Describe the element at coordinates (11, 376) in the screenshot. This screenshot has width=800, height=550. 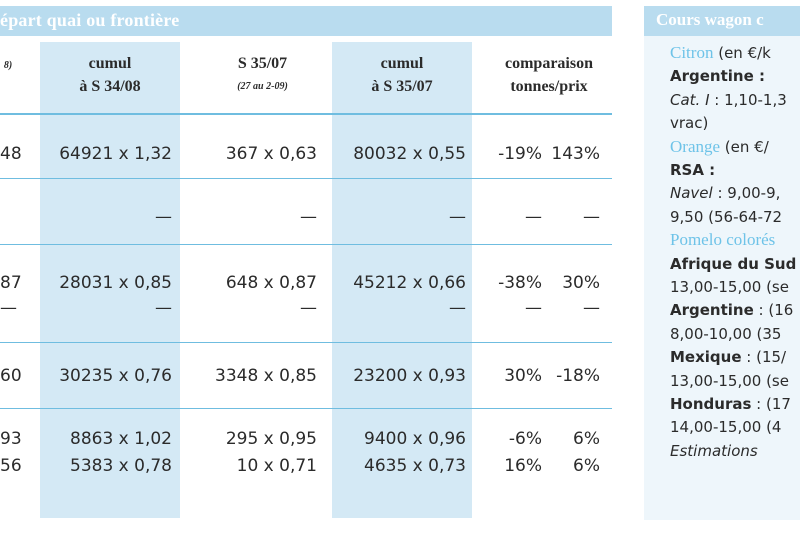
I see `cell: 60` at that location.